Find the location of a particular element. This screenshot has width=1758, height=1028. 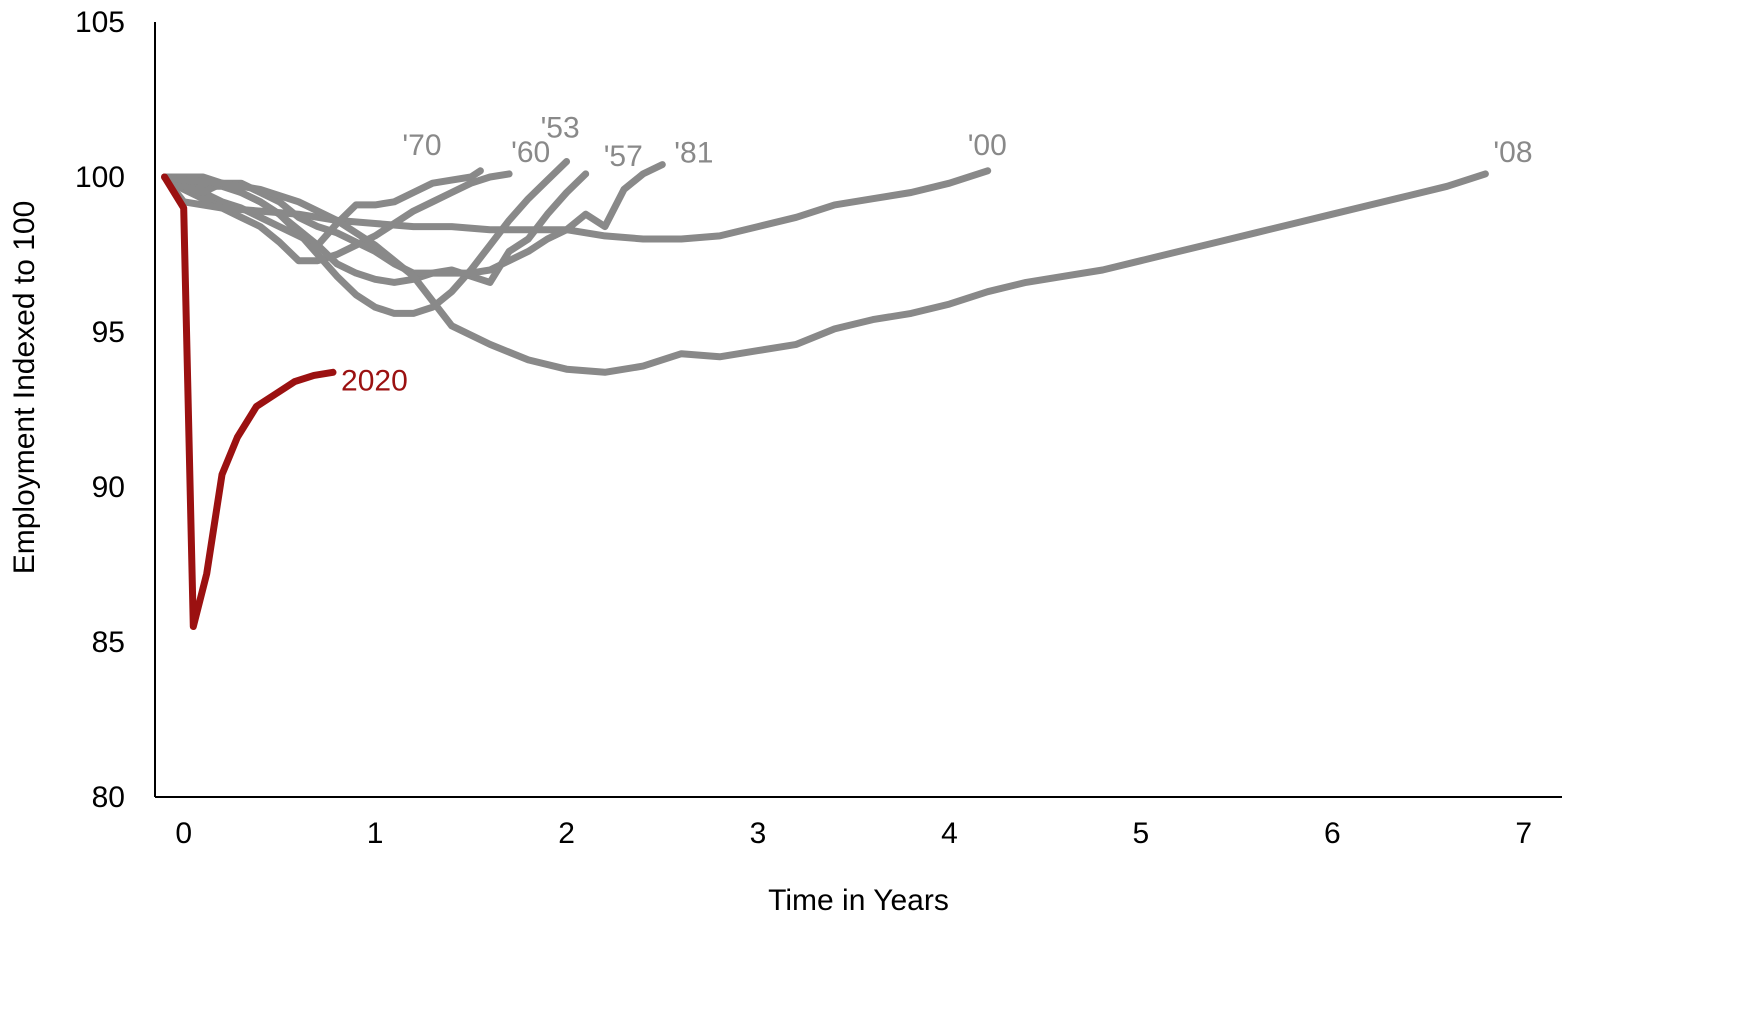

y-tick-labels: 80 85 90 95 100 105 is located at coordinates (100, 410).